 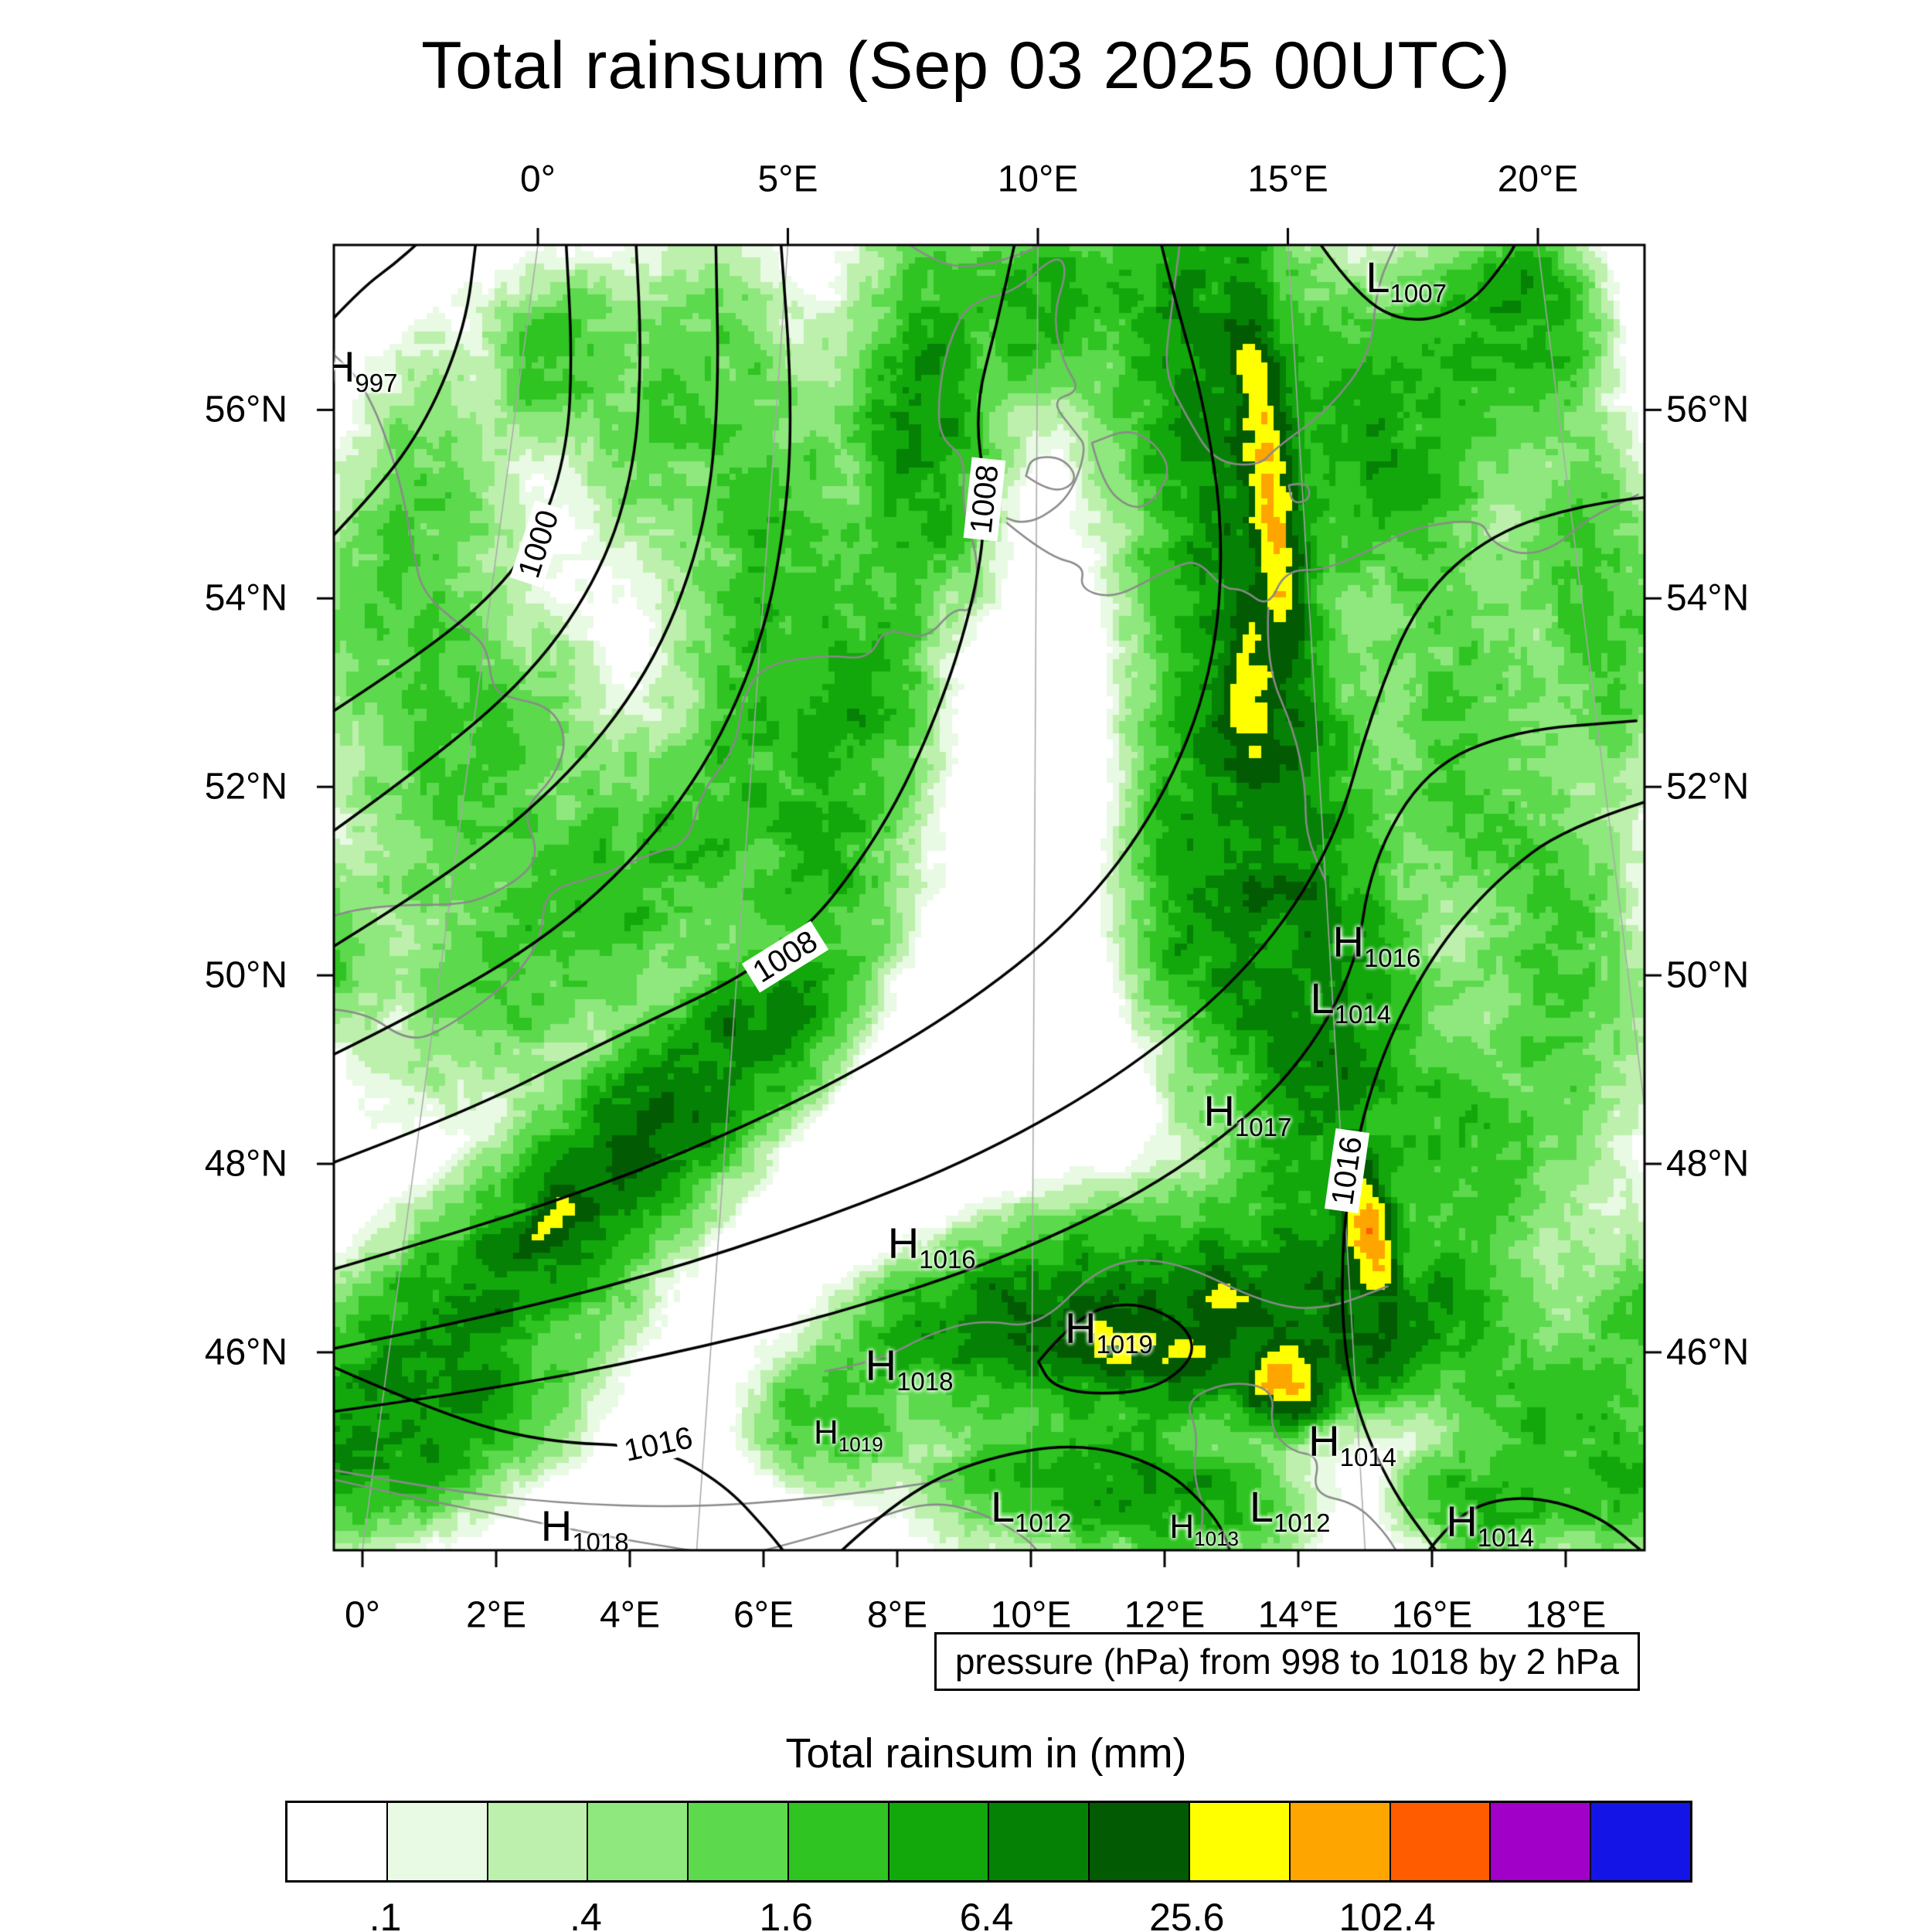 What do you see at coordinates (376, 383) in the screenshot?
I see `pressure-center-value: 997` at bounding box center [376, 383].